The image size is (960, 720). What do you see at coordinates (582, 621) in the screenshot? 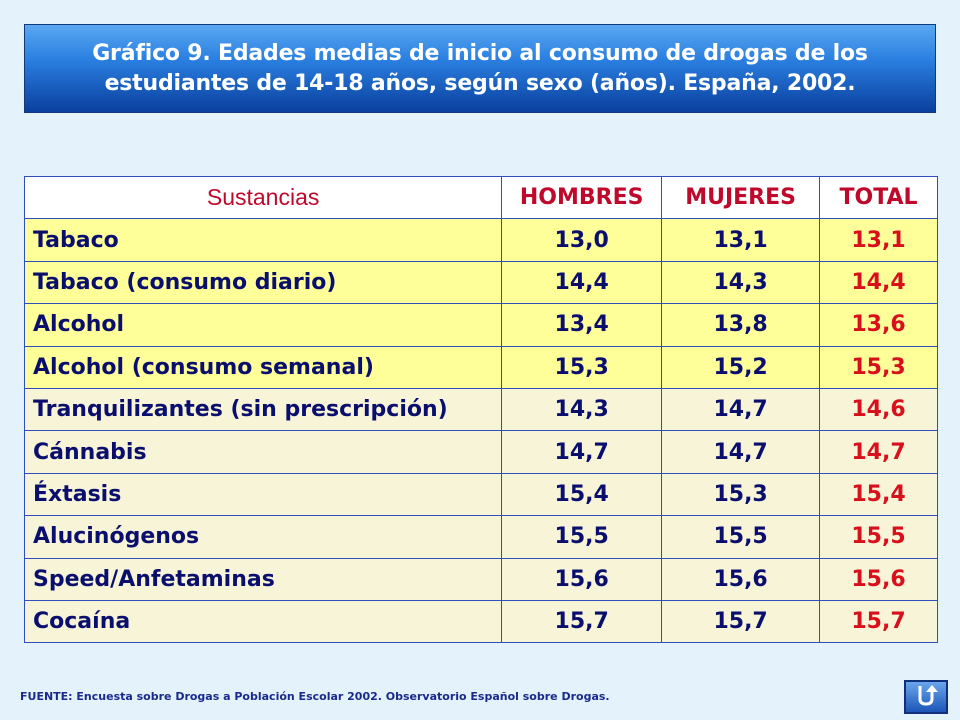
I see `cell-hombres: 15,7` at bounding box center [582, 621].